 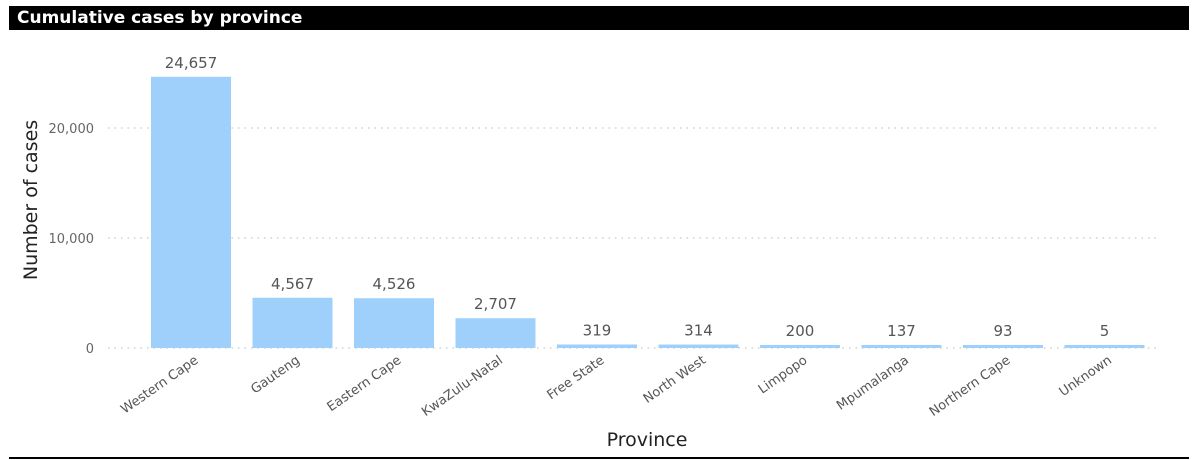 What do you see at coordinates (647, 440) in the screenshot?
I see `x-axis-title: Province` at bounding box center [647, 440].